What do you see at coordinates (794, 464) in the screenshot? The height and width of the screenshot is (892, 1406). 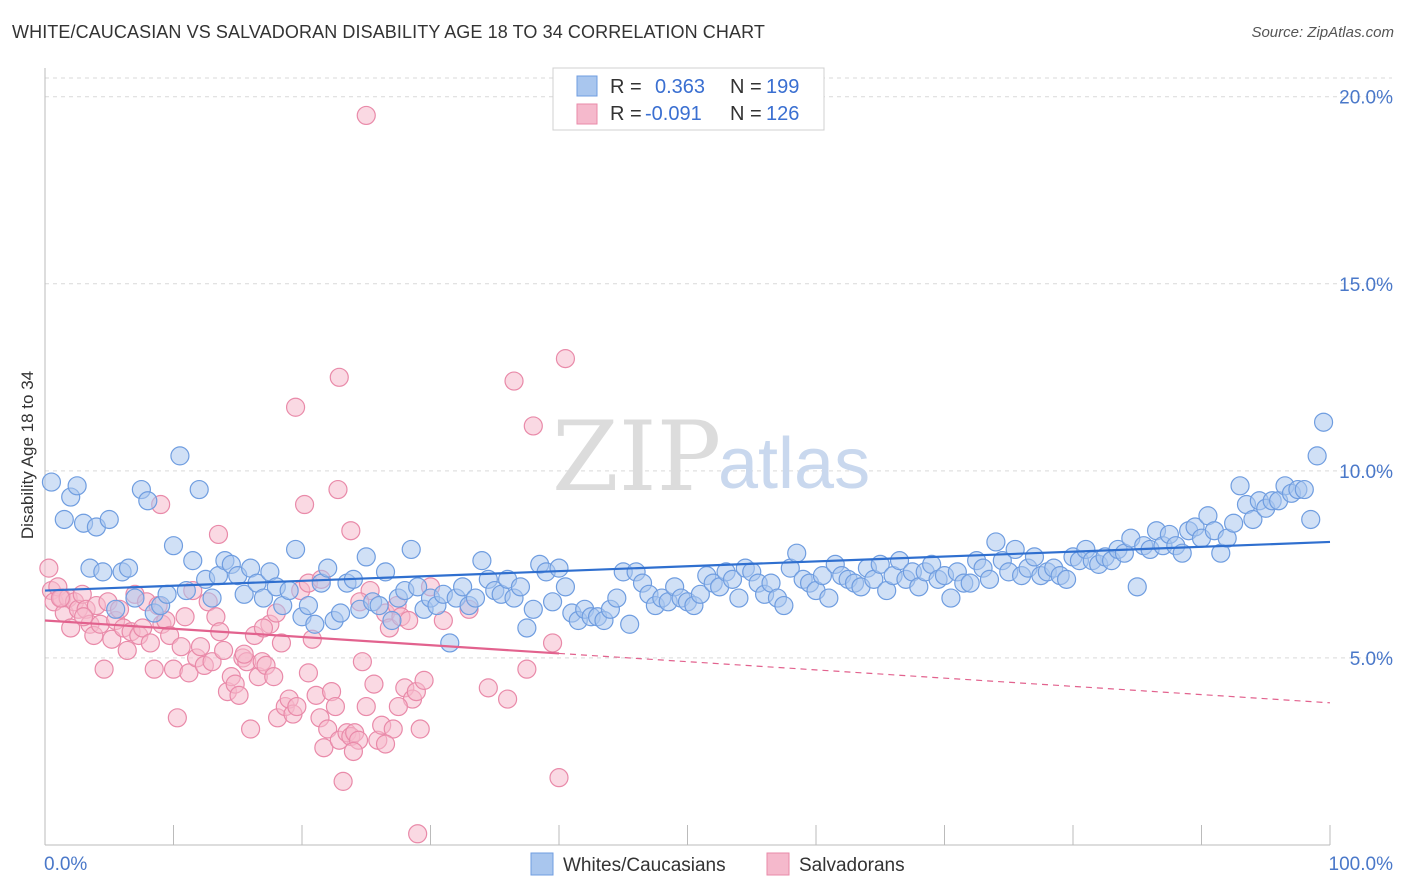 I see `watermark-atlas: atlas` at bounding box center [794, 464].